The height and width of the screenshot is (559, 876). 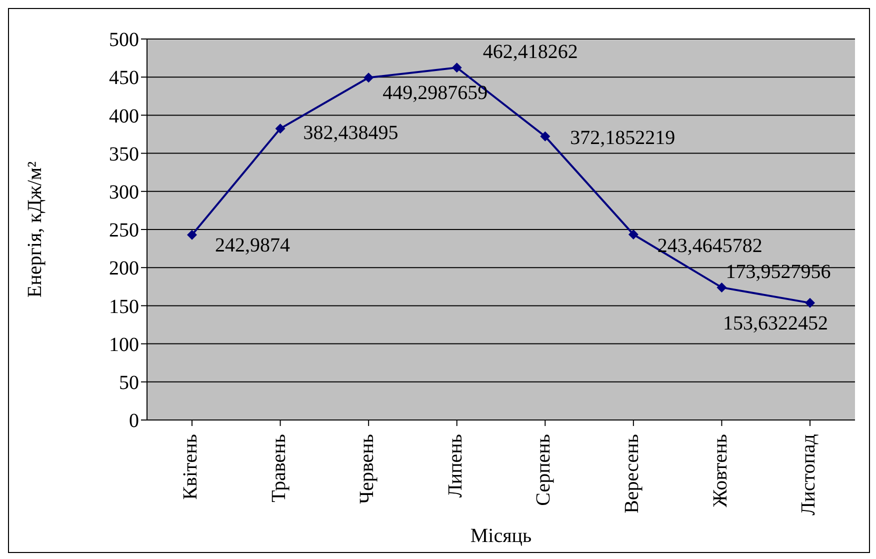 What do you see at coordinates (124, 269) in the screenshot?
I see `y-tick-label: 200` at bounding box center [124, 269].